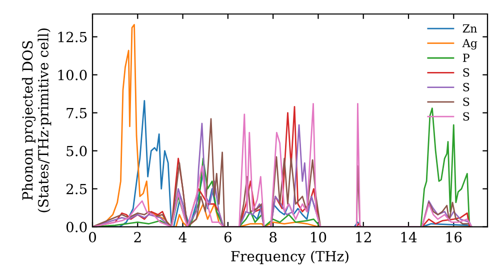 The height and width of the screenshot is (280, 500). I want to click on x-tick-label: 14, so click(409, 237).